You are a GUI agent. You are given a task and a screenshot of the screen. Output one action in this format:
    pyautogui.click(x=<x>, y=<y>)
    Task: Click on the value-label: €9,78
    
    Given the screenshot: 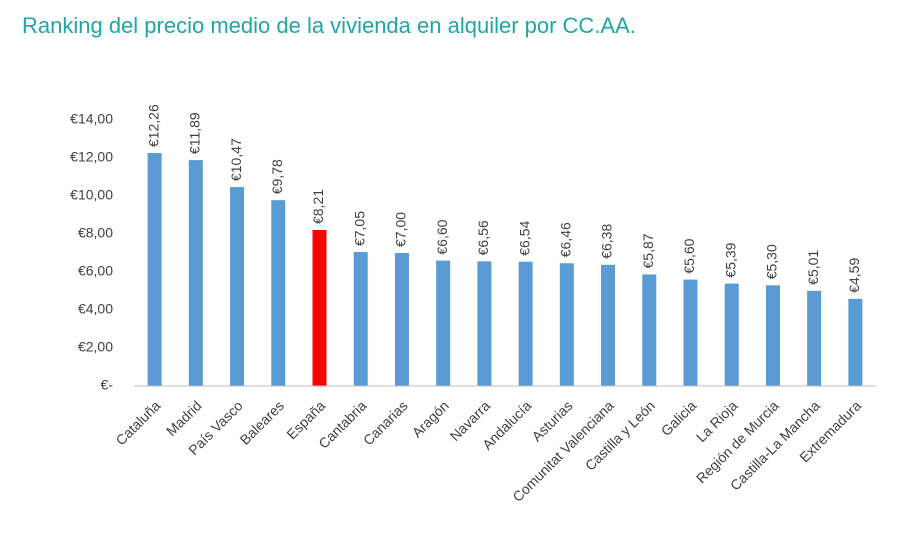 What is the action you would take?
    pyautogui.click(x=277, y=176)
    